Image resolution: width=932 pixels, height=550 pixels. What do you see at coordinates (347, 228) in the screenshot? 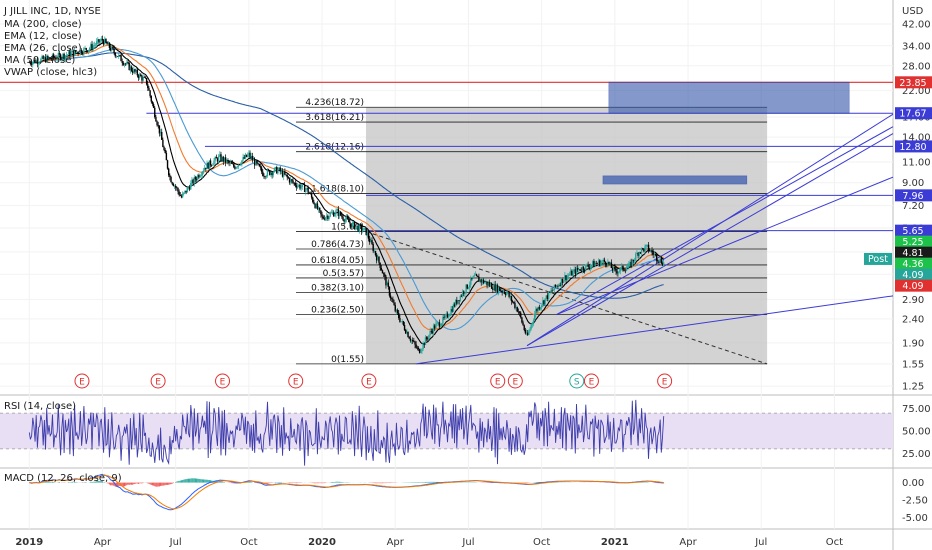
I see `fib-level-label: 1(5.60)` at bounding box center [347, 228].